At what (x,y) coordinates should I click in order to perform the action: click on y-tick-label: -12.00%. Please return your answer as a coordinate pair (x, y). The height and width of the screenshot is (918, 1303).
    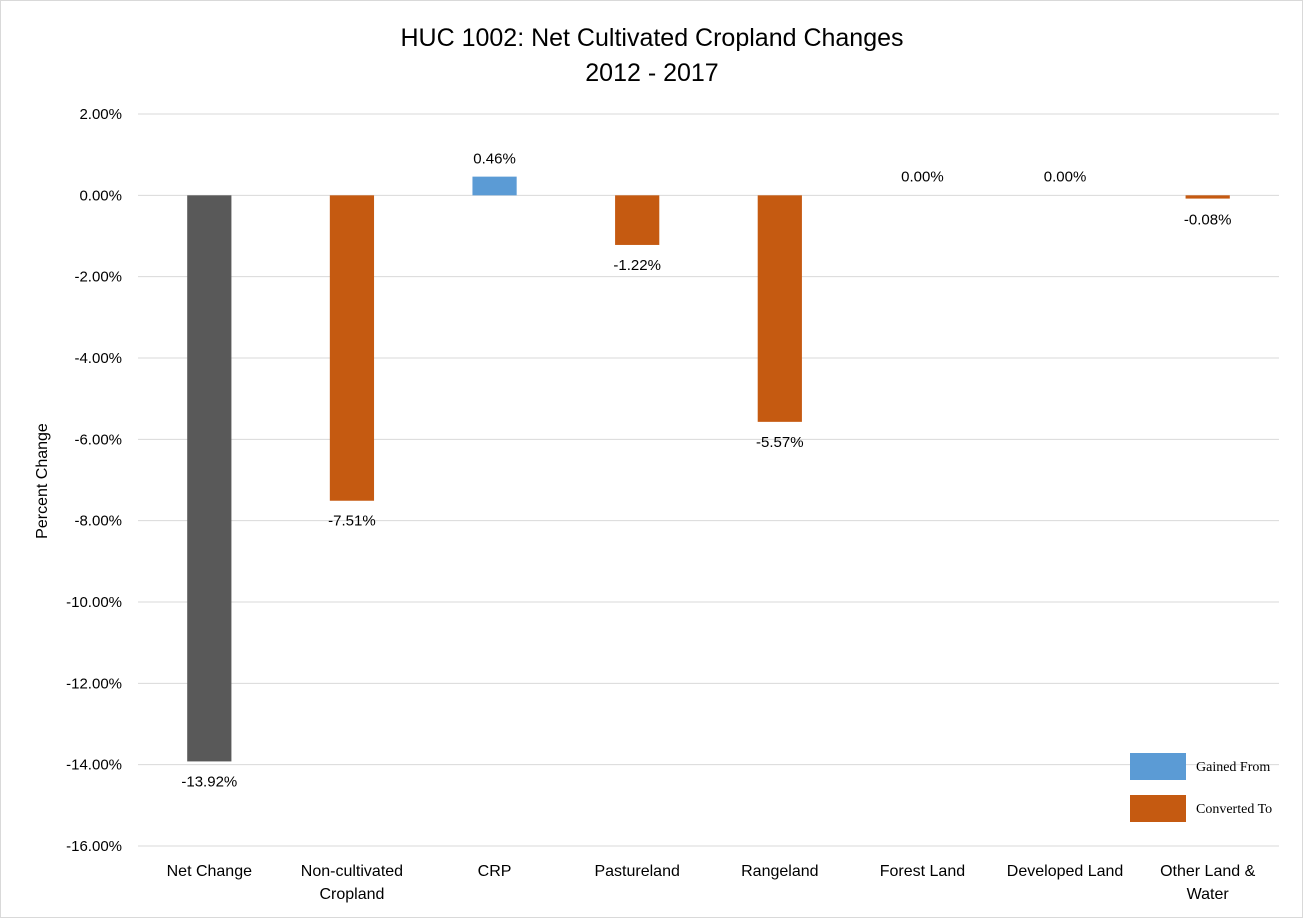
    Looking at the image, I should click on (94, 683).